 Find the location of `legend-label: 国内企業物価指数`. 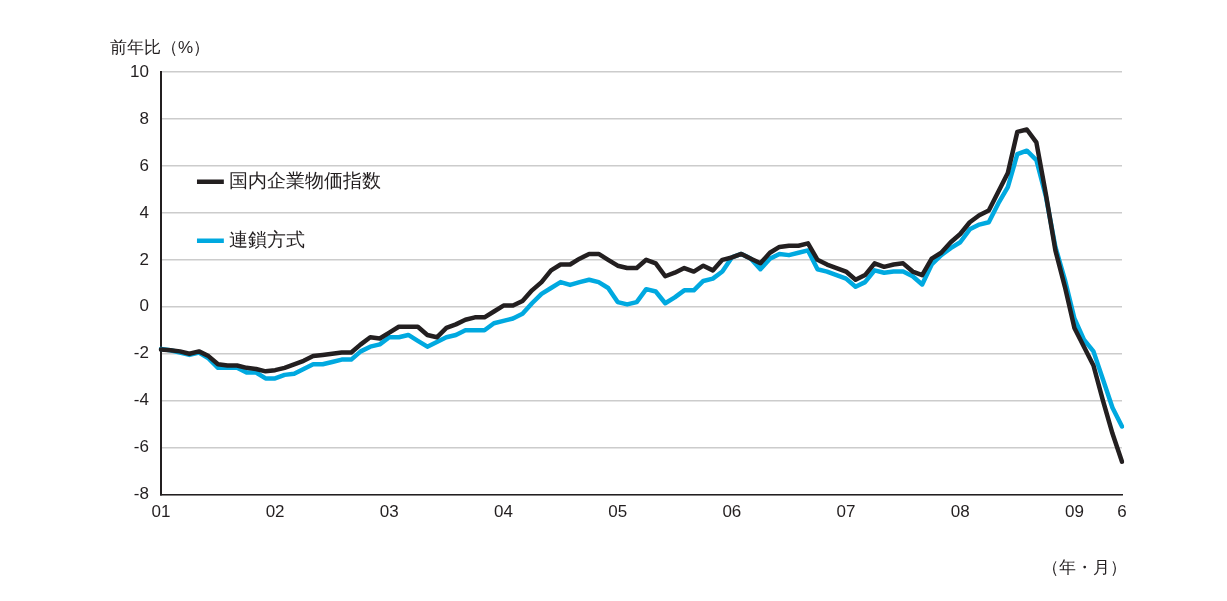

legend-label: 国内企業物価指数 is located at coordinates (305, 181).